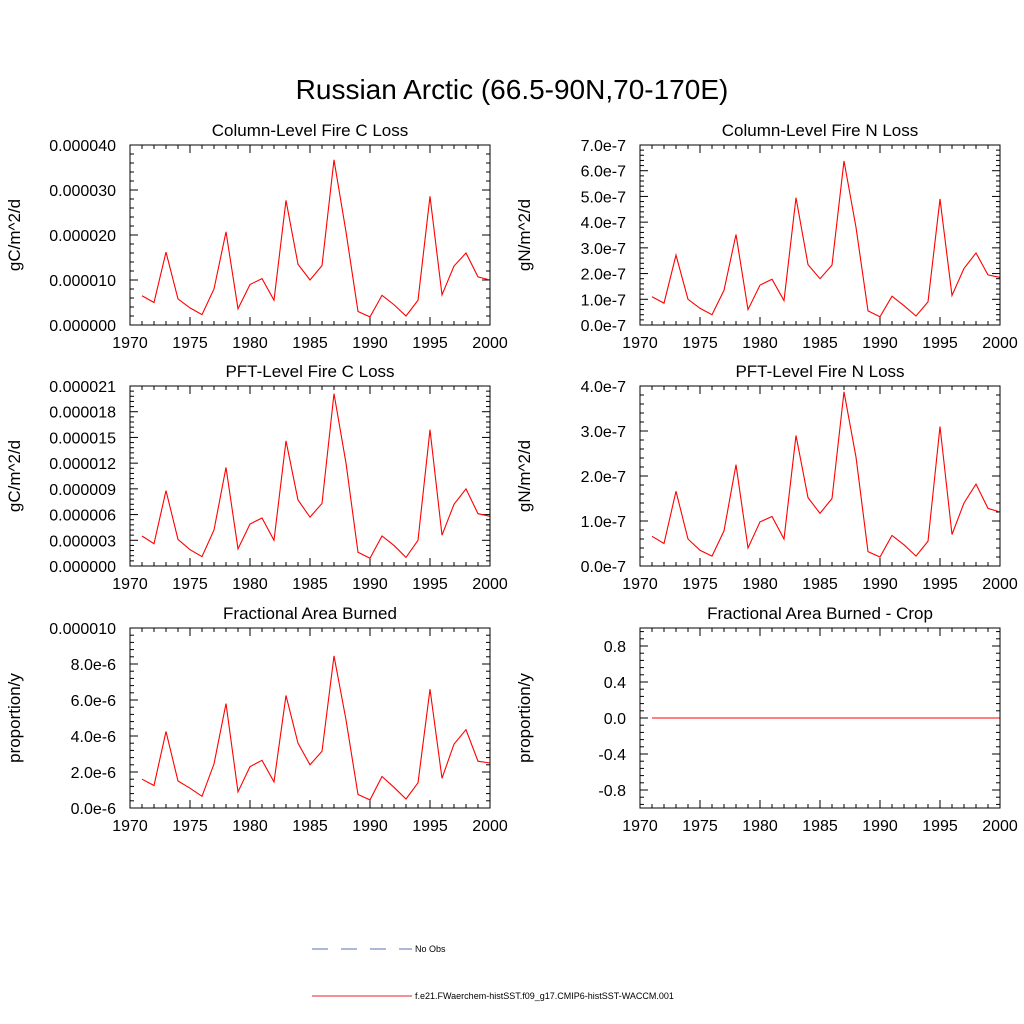 The width and height of the screenshot is (1024, 1024). Describe the element at coordinates (82, 516) in the screenshot. I see `y-tick-label: 0.000006` at that location.